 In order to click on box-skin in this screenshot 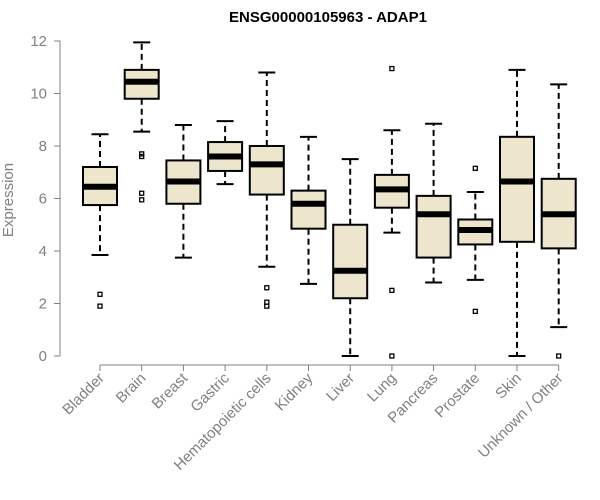, I will do `click(517, 212)`.